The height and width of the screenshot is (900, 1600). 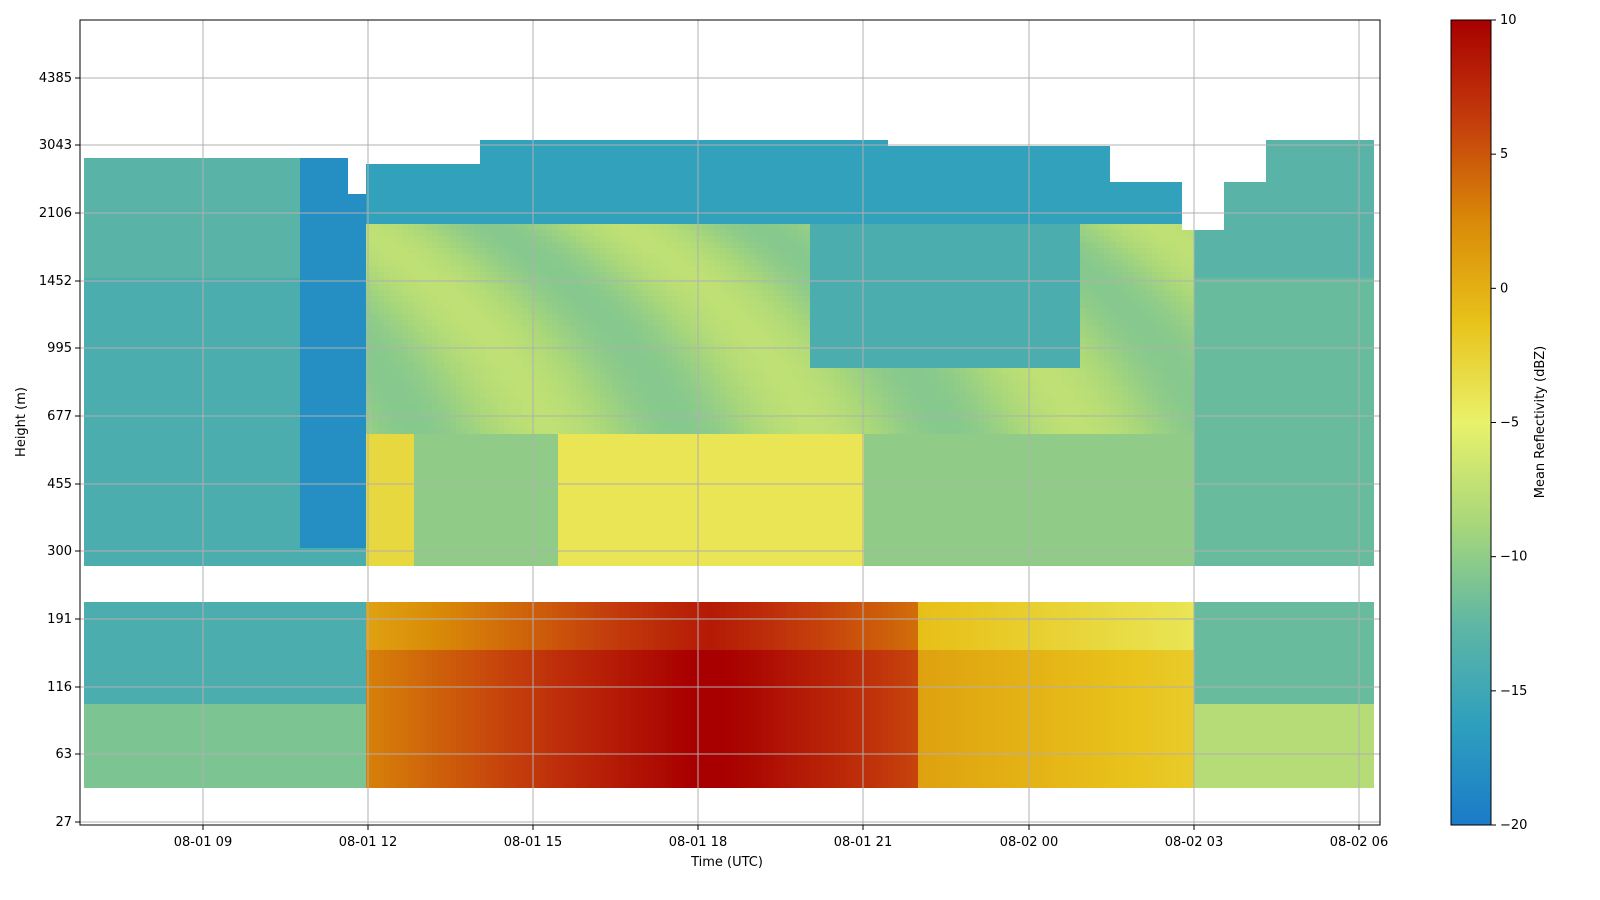 What do you see at coordinates (59, 551) in the screenshot?
I see `y-tick-label: 300` at bounding box center [59, 551].